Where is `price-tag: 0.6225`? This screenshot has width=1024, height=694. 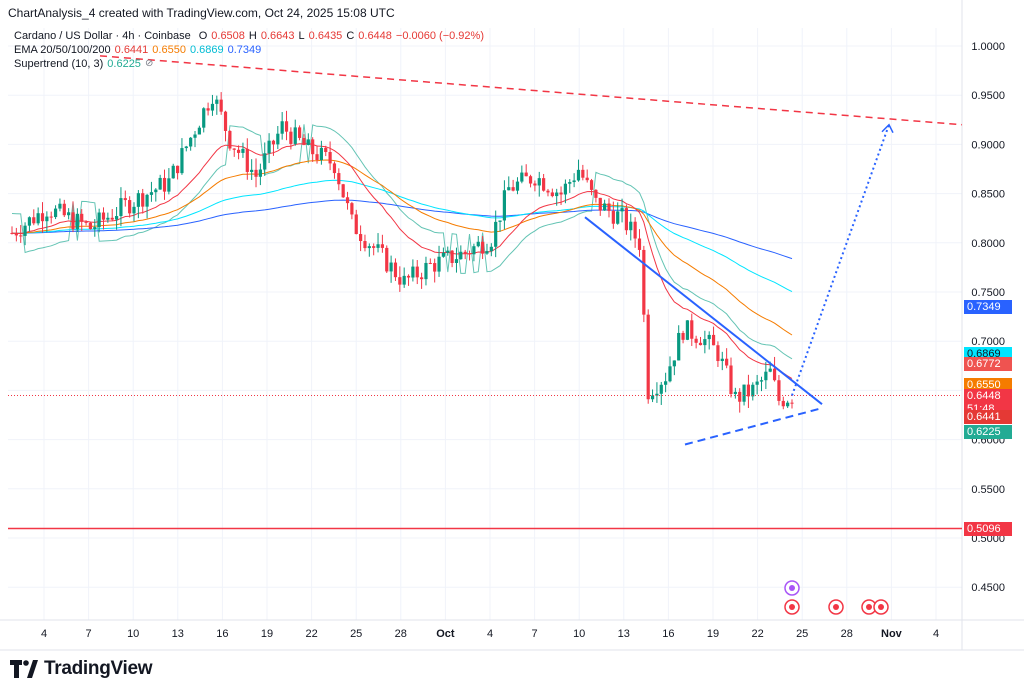
price-tag: 0.6225 is located at coordinates (988, 431).